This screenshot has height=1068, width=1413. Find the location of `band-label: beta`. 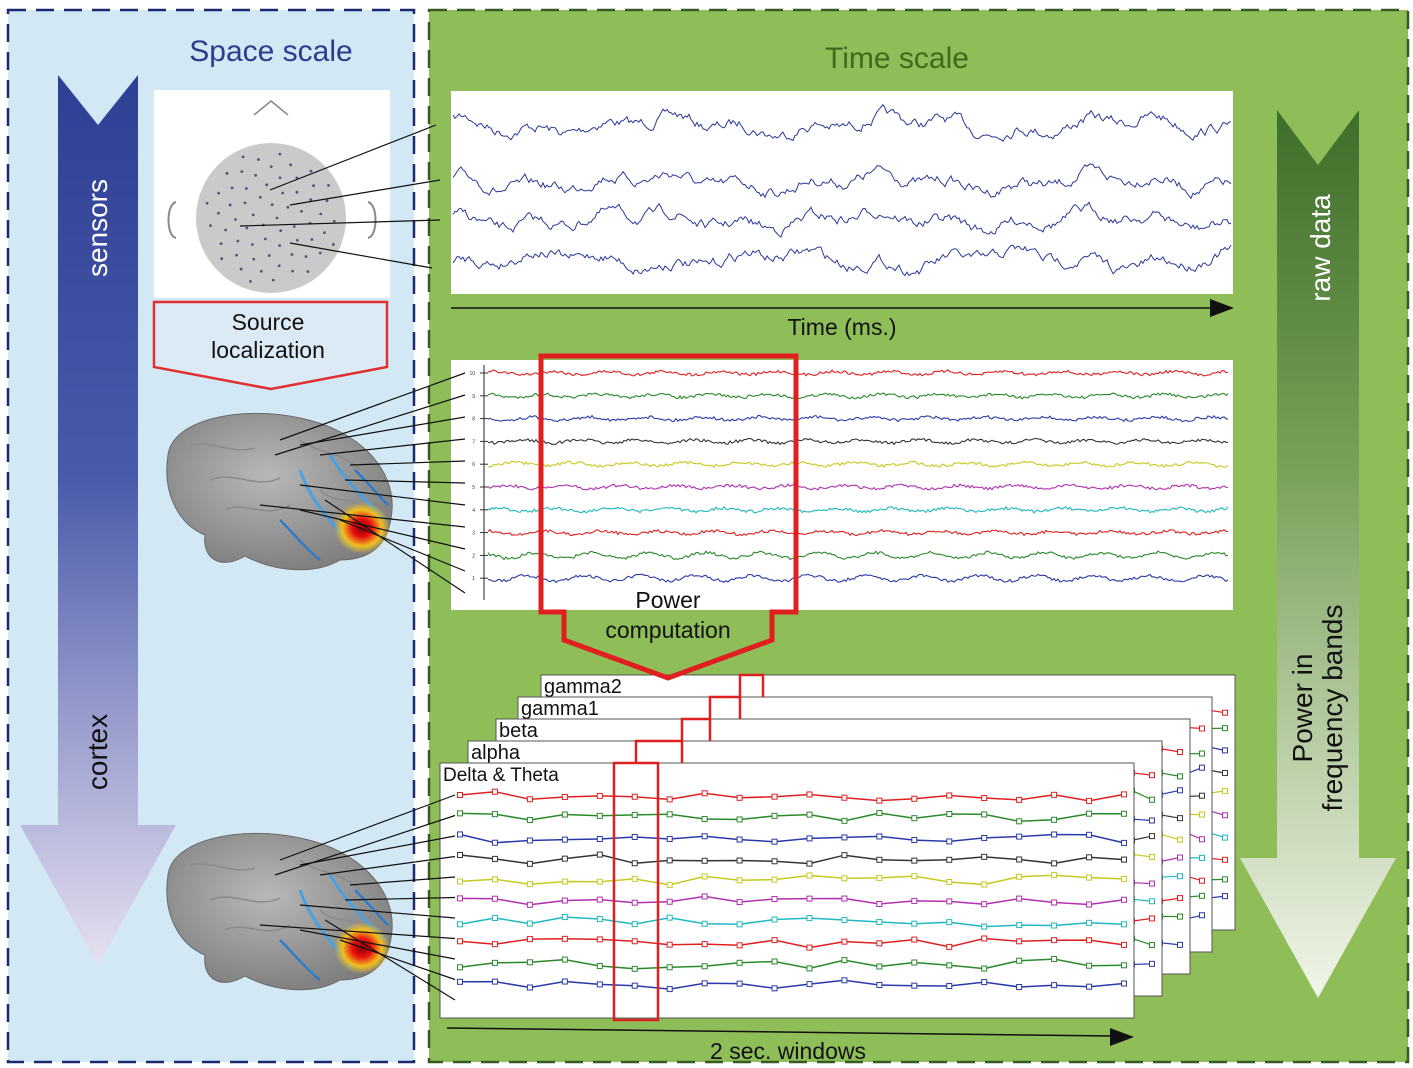

band-label: beta is located at coordinates (519, 731).